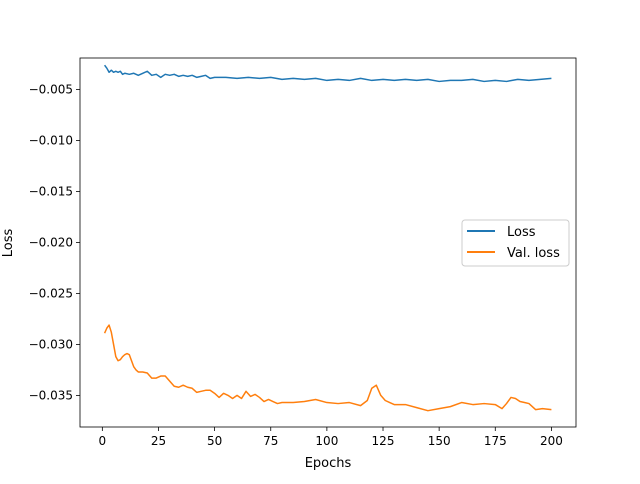  What do you see at coordinates (51, 293) in the screenshot?
I see `y-tick-label: −0.025` at bounding box center [51, 293].